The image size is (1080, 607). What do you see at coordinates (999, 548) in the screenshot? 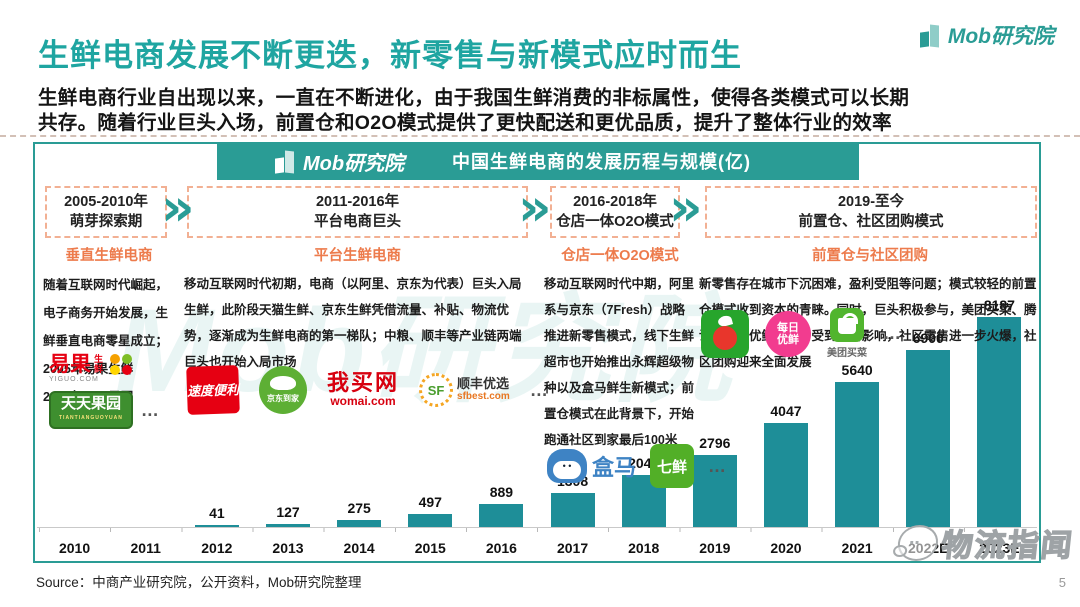
I see `year-label: 2023E` at bounding box center [999, 548].